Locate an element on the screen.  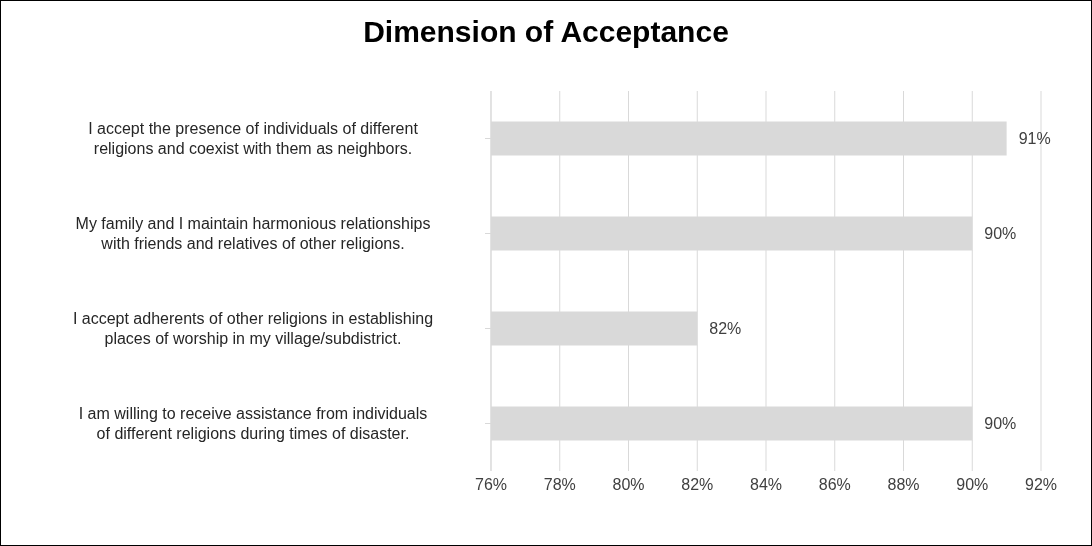
y-tick-label: I accept adherents of other religions in establishing places of worship in my village/subdistrict. is located at coordinates (253, 328).